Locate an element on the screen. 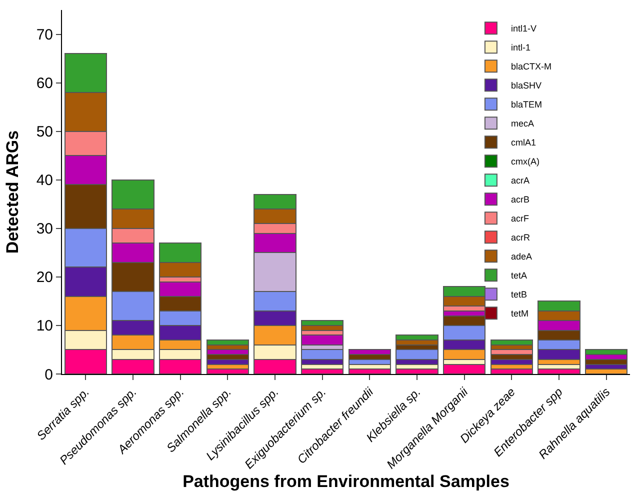 Image resolution: width=640 pixels, height=496 pixels. legend-label: tetB is located at coordinates (518, 295).